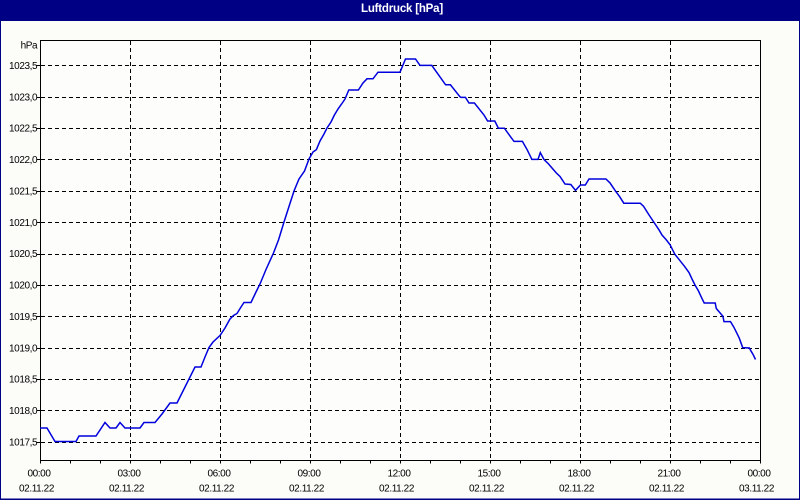  I want to click on svg-text: 1023,0, so click(23, 97).